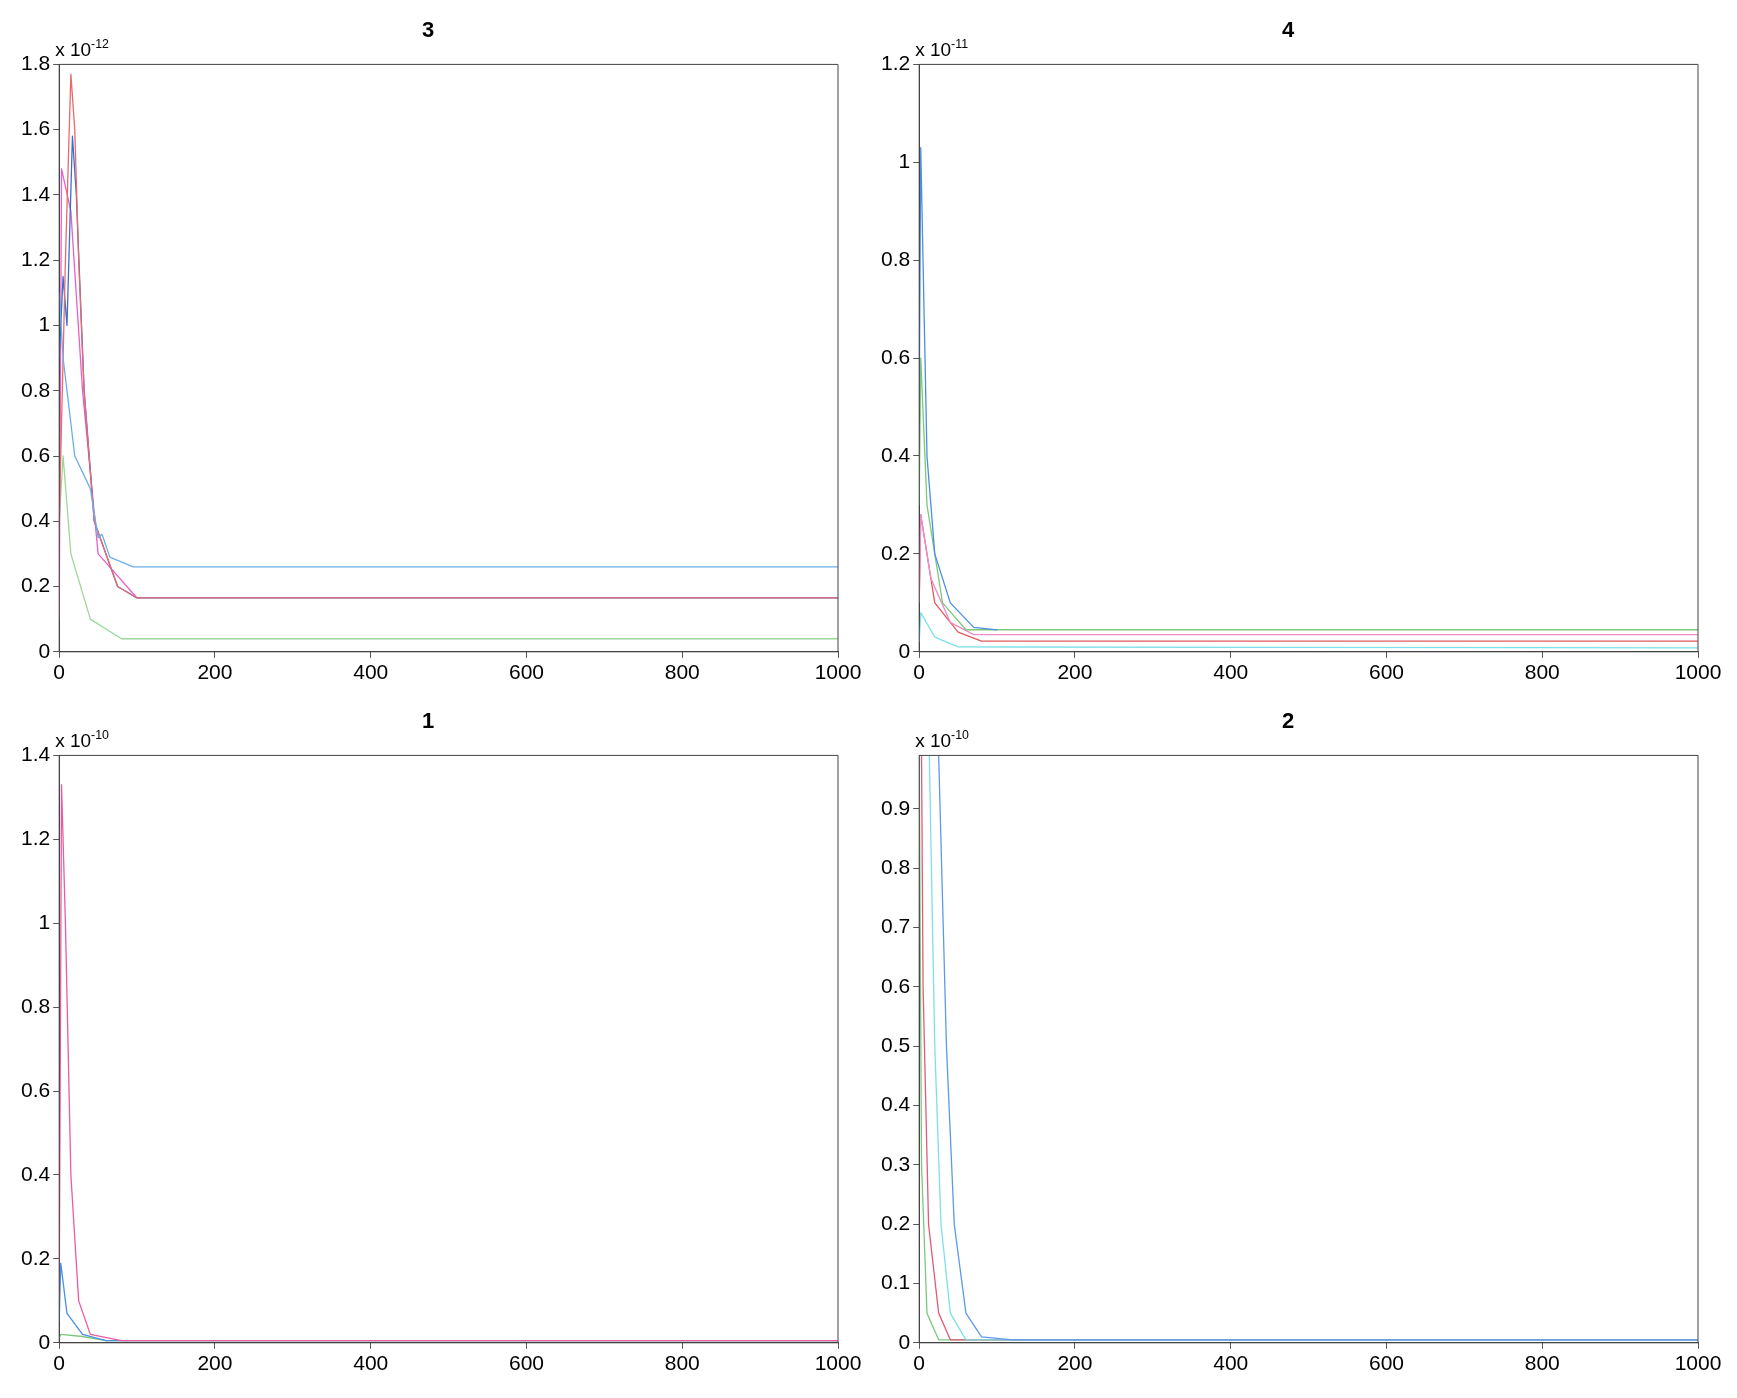 The image size is (1737, 1398). I want to click on chart-title: 3, so click(428, 30).